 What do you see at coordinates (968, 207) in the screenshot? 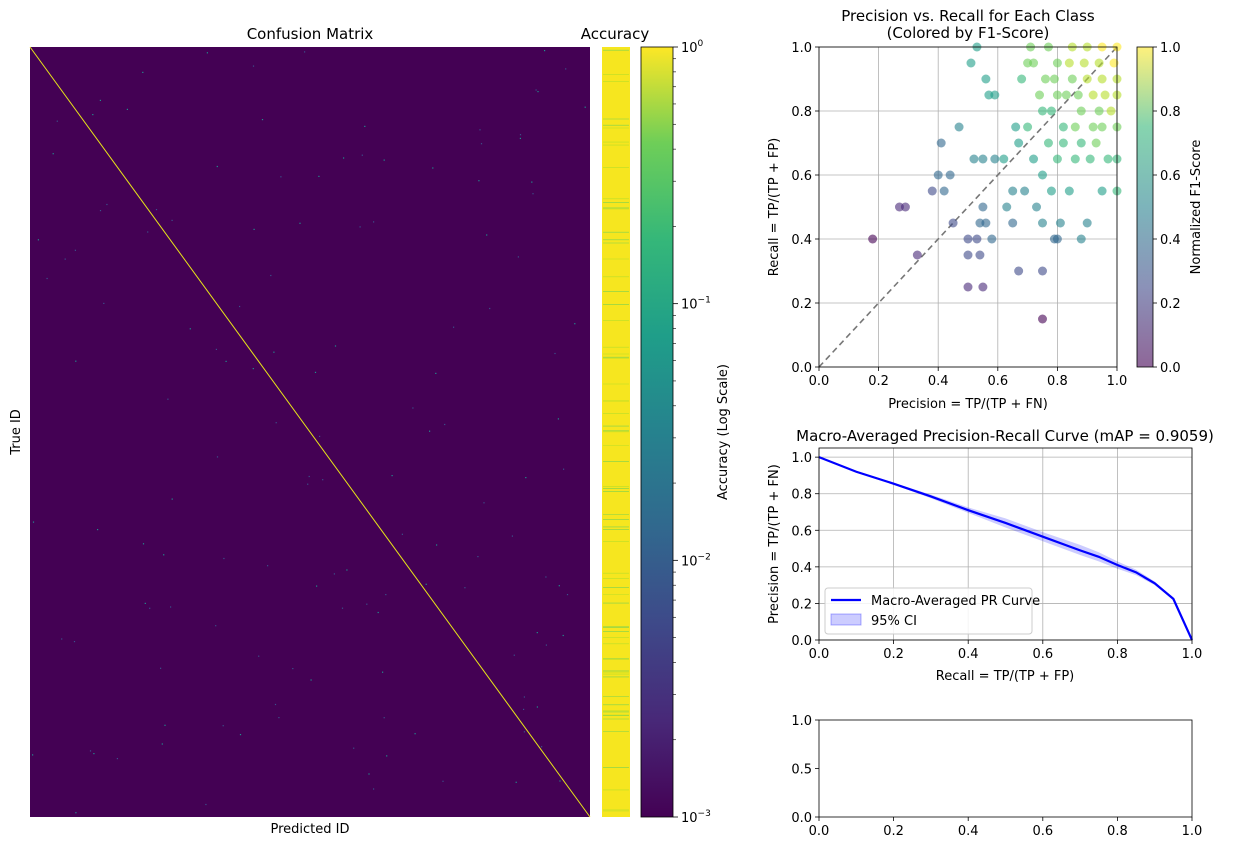
I see `scatter-frame` at bounding box center [968, 207].